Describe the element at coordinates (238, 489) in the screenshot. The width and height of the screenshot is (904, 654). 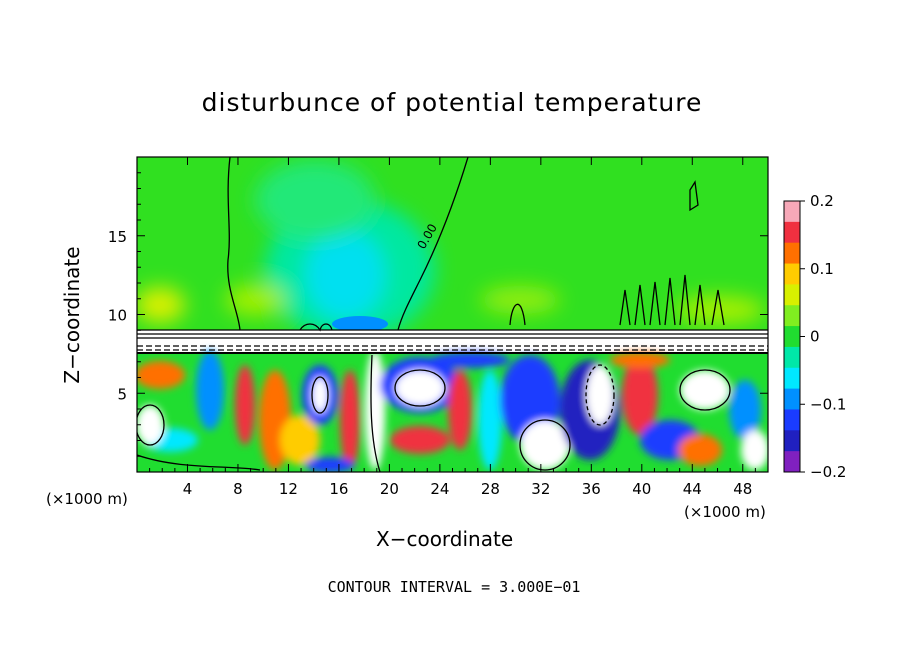
I see `x-tick-label: 8` at that location.